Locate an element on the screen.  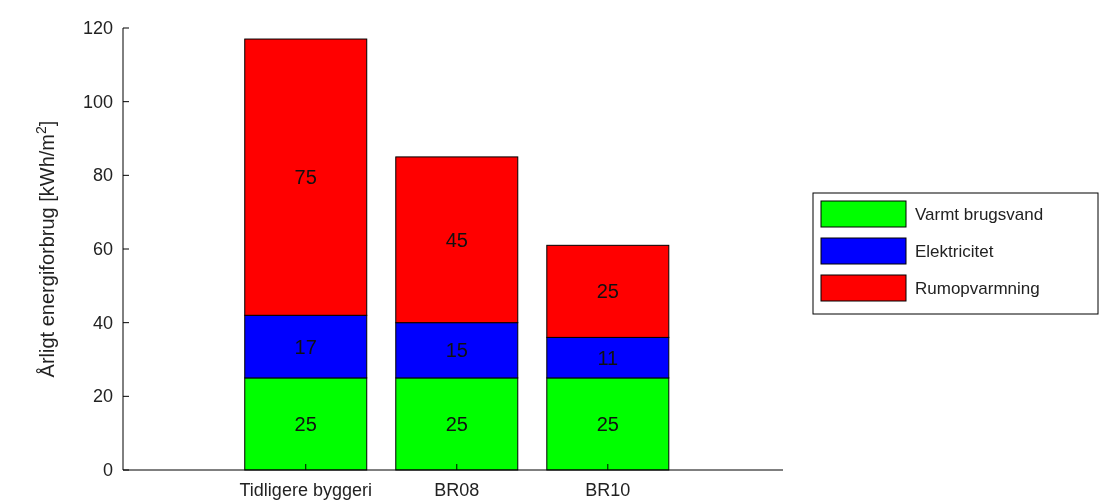
x-tick-label: BR10 is located at coordinates (608, 490).